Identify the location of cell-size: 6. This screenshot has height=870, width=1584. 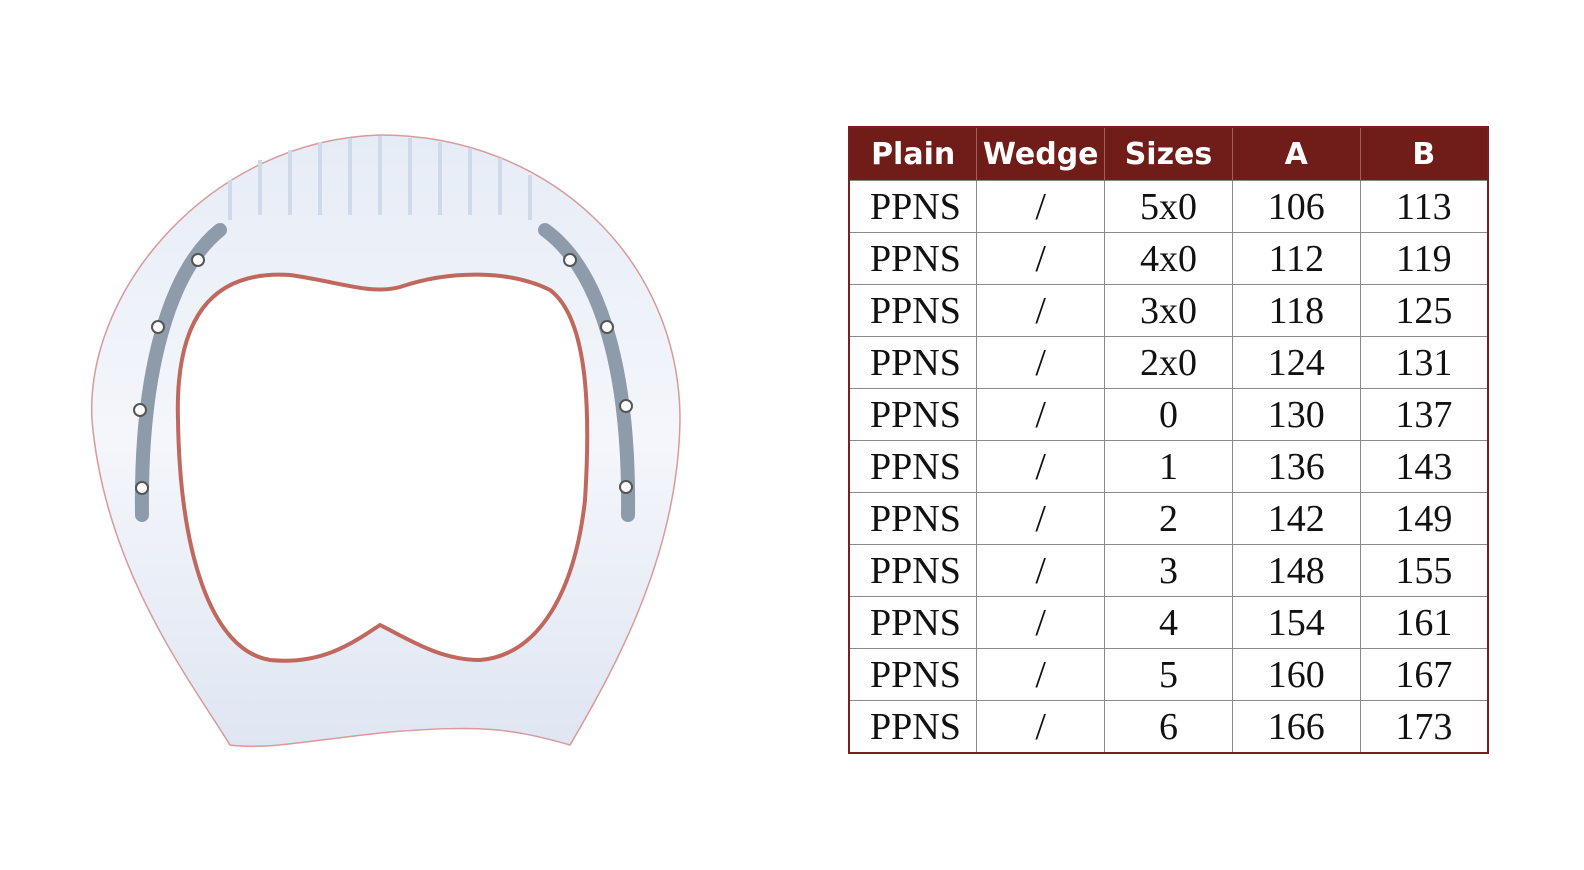
(1168, 727).